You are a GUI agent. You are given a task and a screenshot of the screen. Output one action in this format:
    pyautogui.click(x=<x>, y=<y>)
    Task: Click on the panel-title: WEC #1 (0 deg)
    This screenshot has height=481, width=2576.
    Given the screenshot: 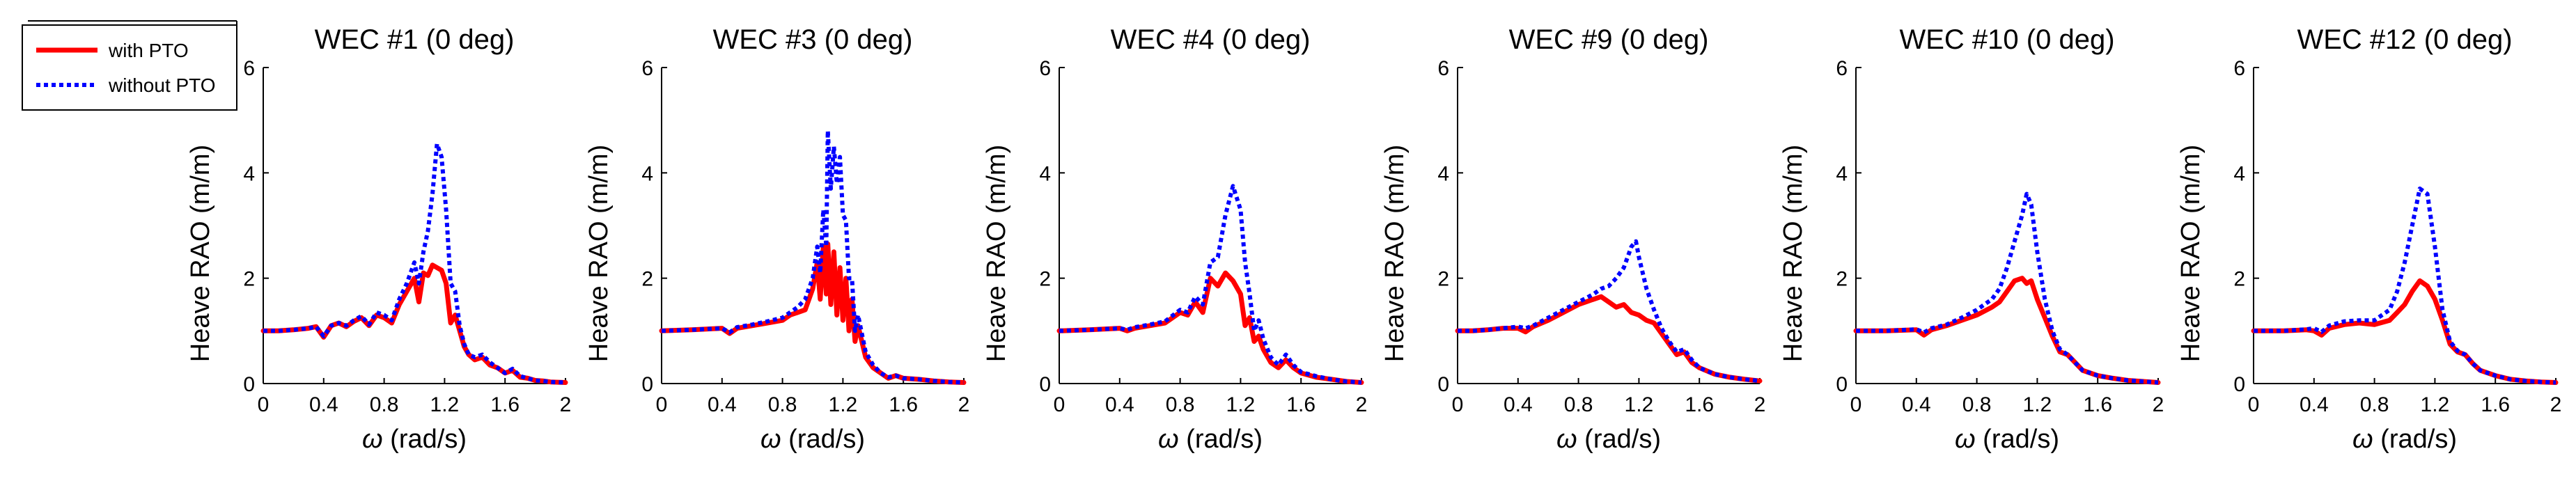 What is the action you would take?
    pyautogui.click(x=415, y=39)
    